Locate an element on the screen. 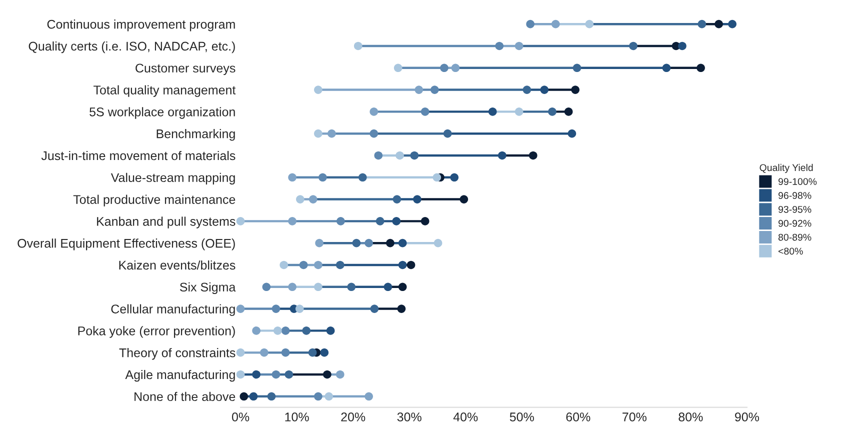 The height and width of the screenshot is (438, 844). y-tick-label: Theory of constraints is located at coordinates (177, 354).